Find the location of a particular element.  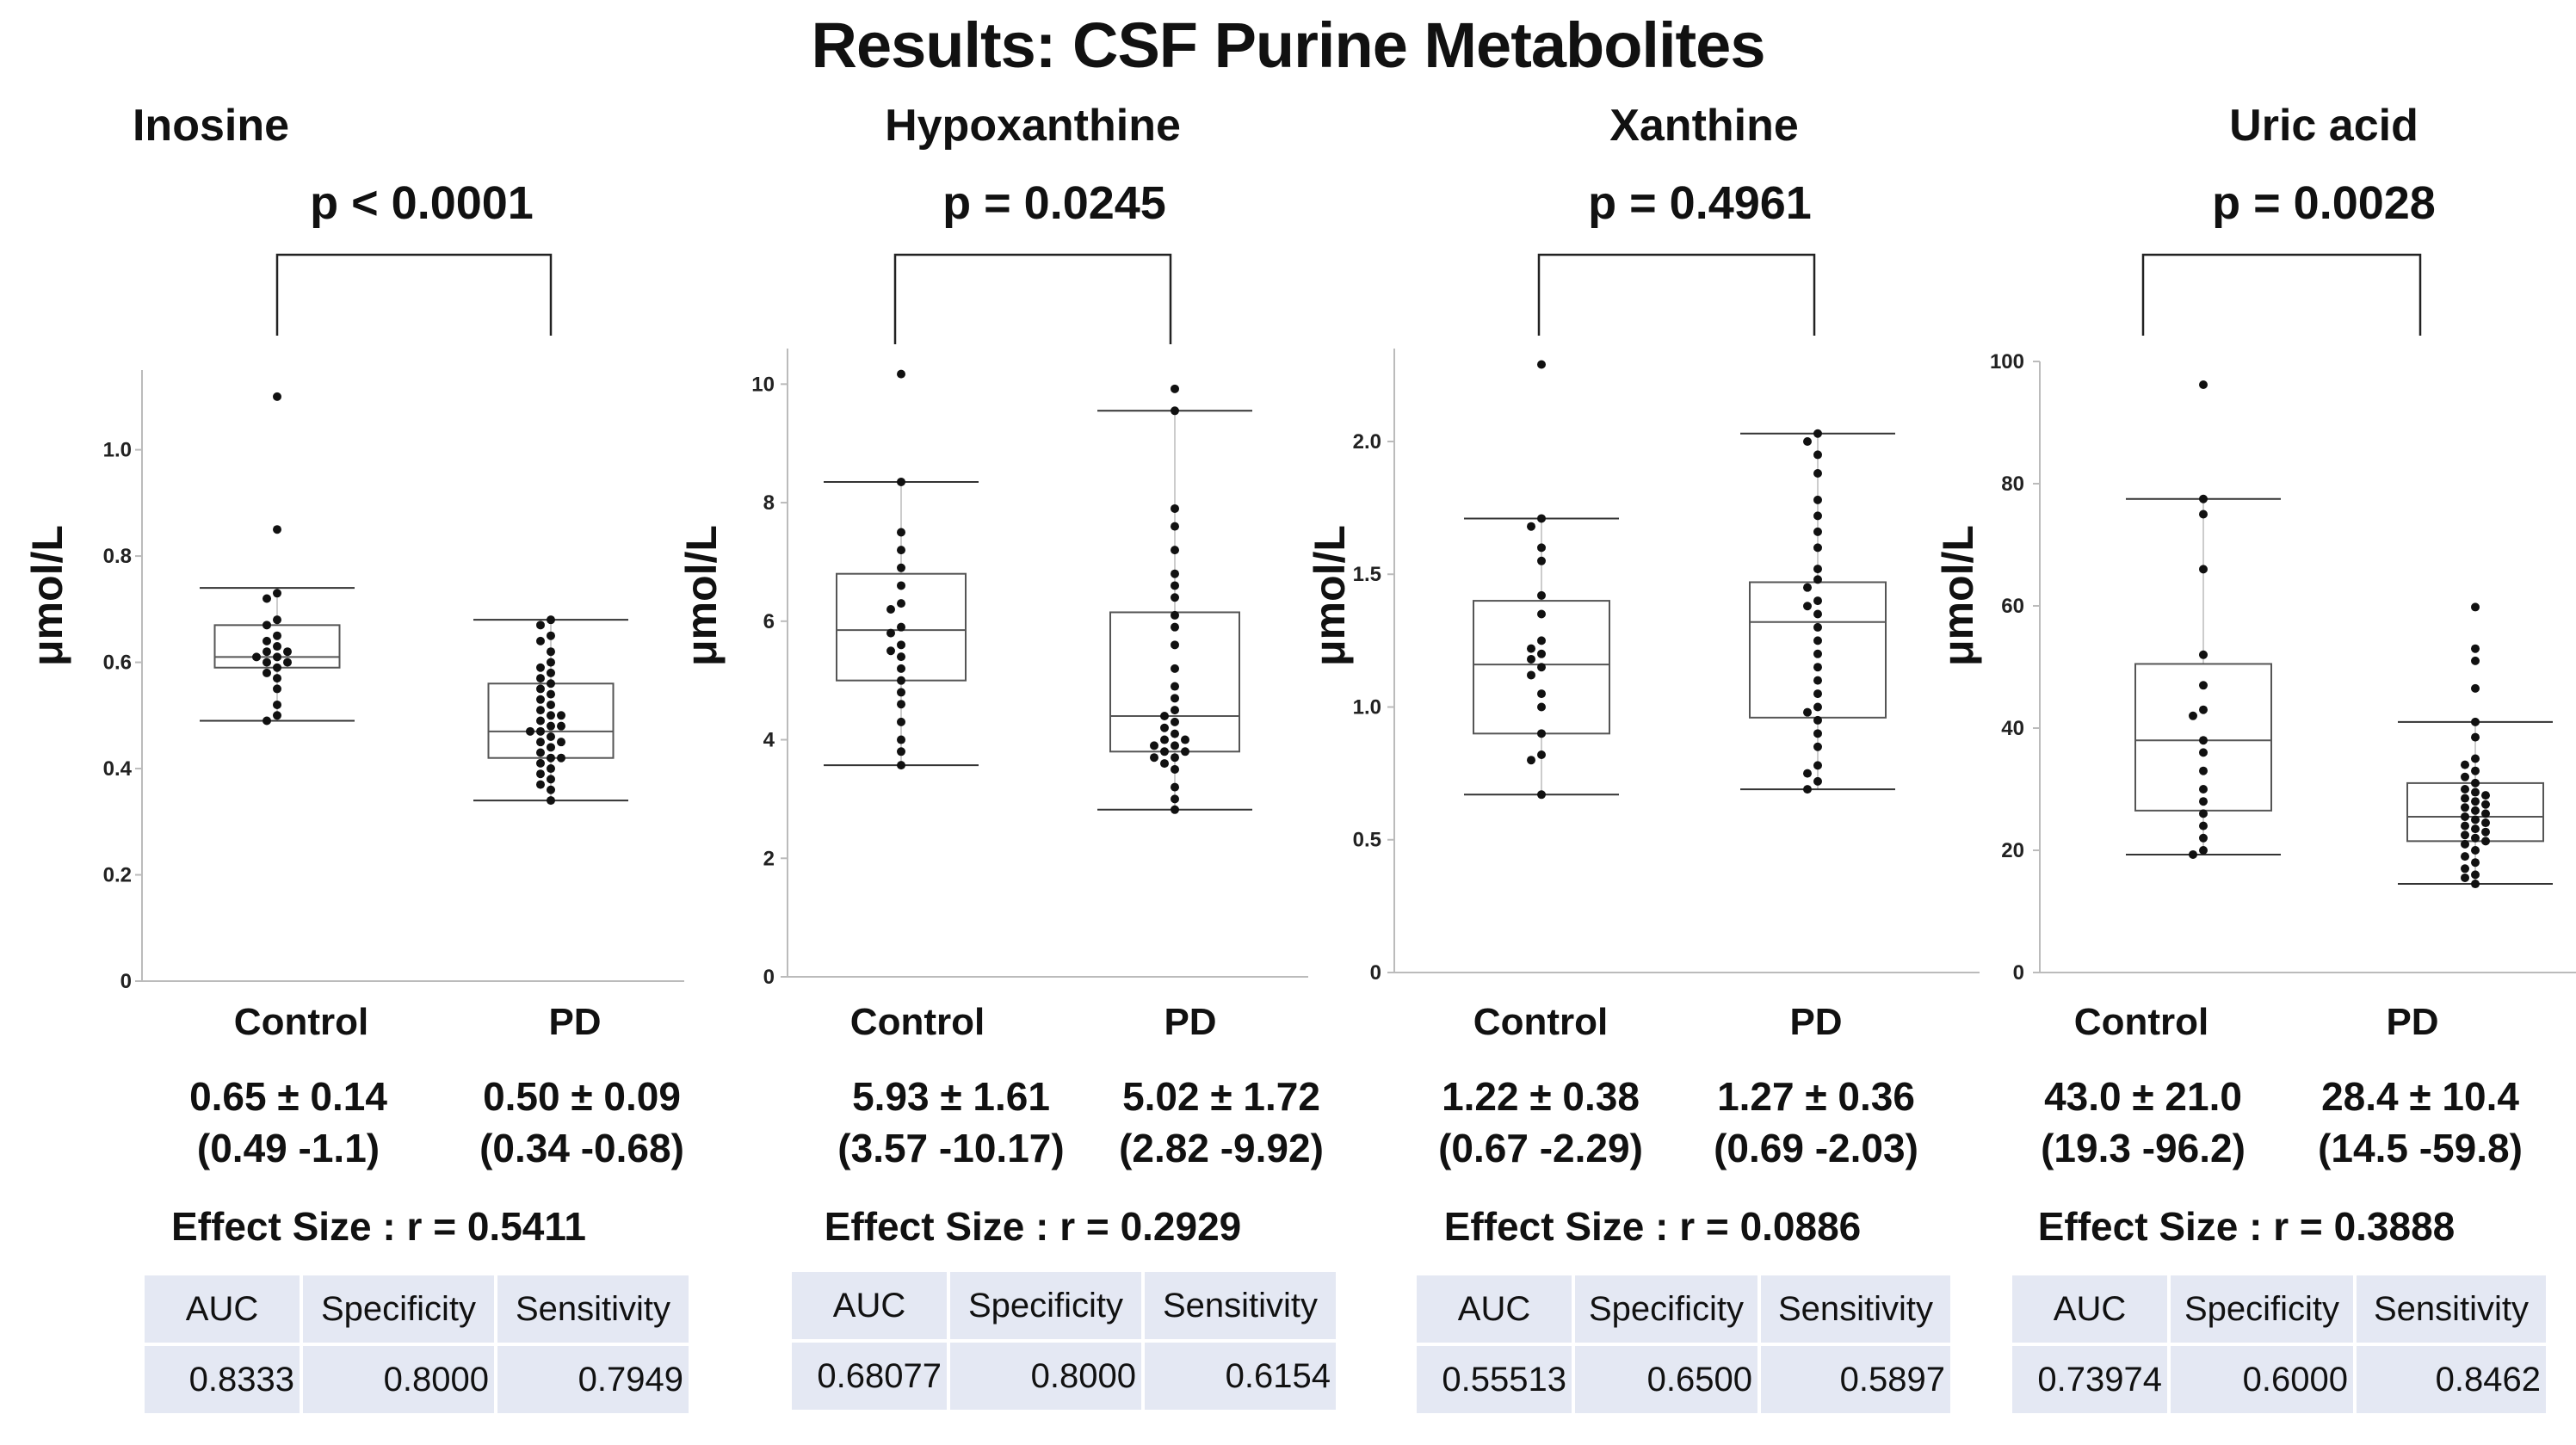

mean-sd-control: 1.22 ± 0.38 is located at coordinates (1541, 1096).